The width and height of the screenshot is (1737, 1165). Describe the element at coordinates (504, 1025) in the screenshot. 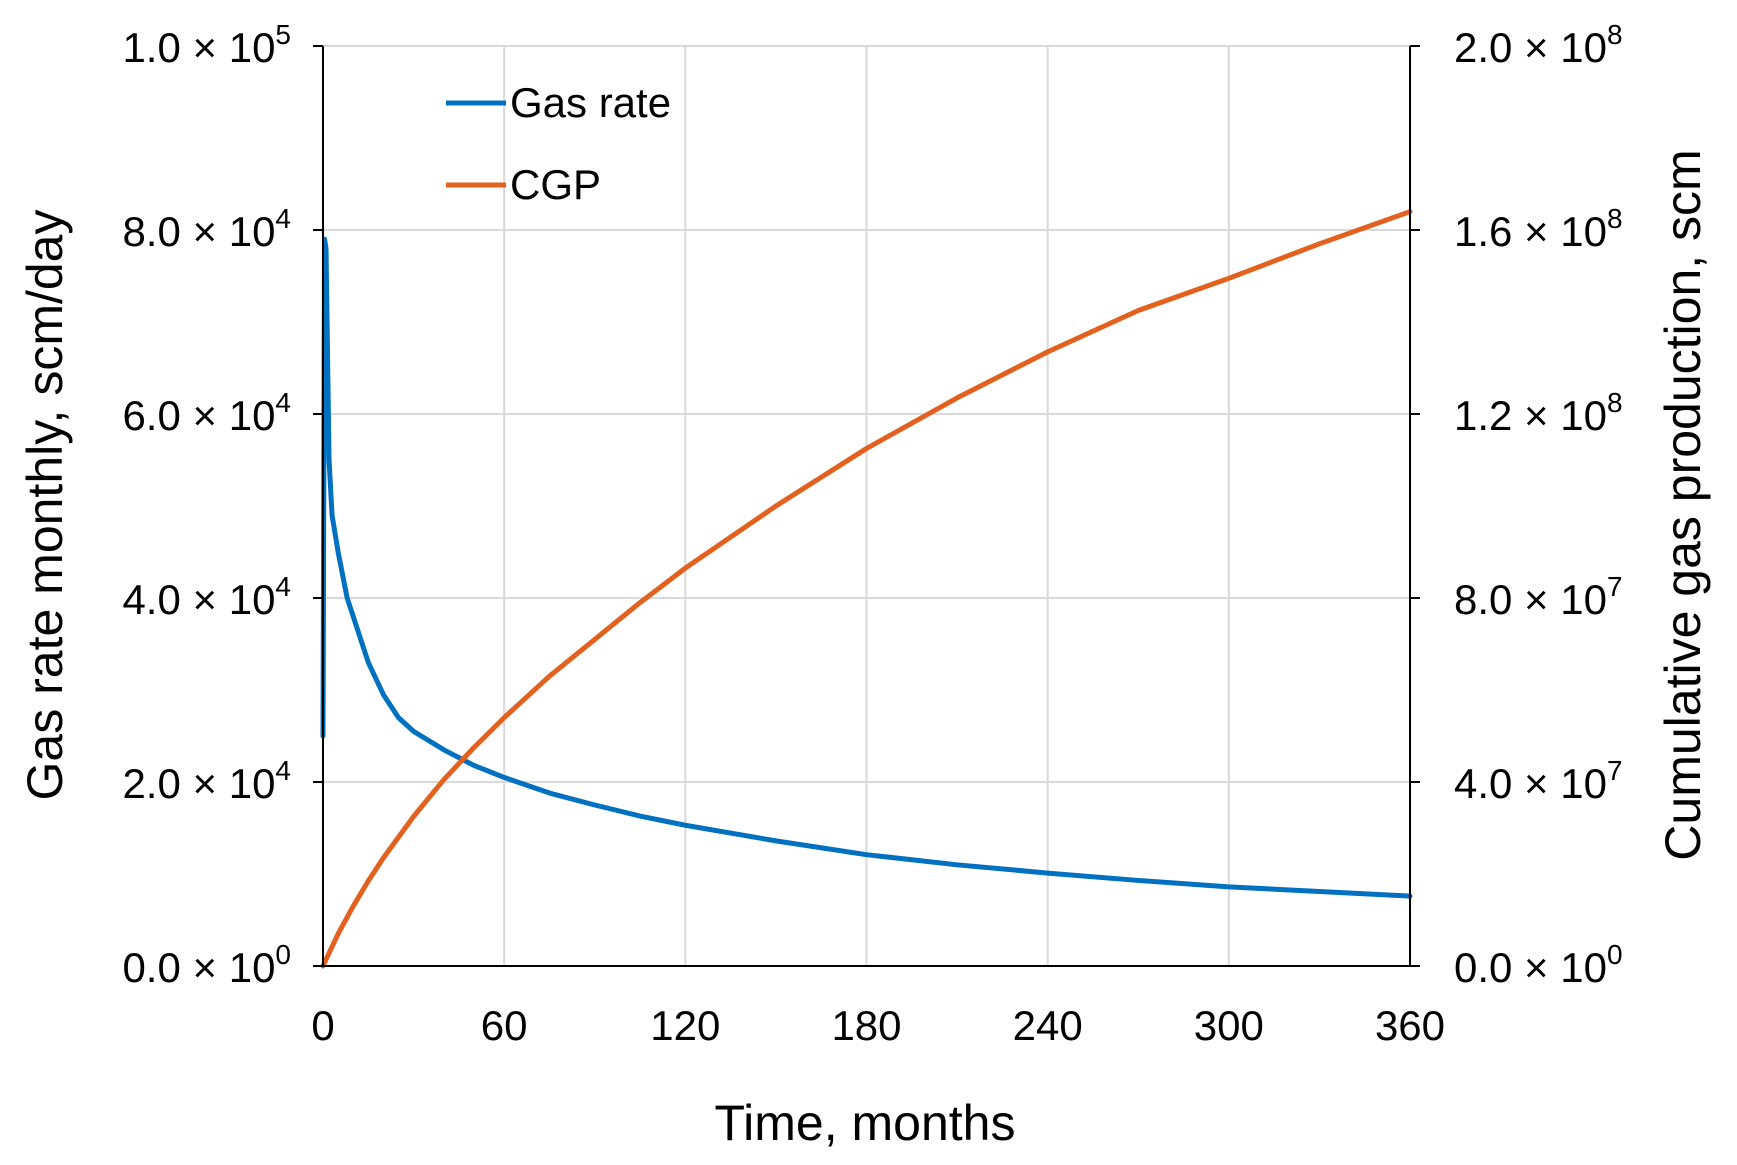

I see `x-tick-label: 60` at that location.